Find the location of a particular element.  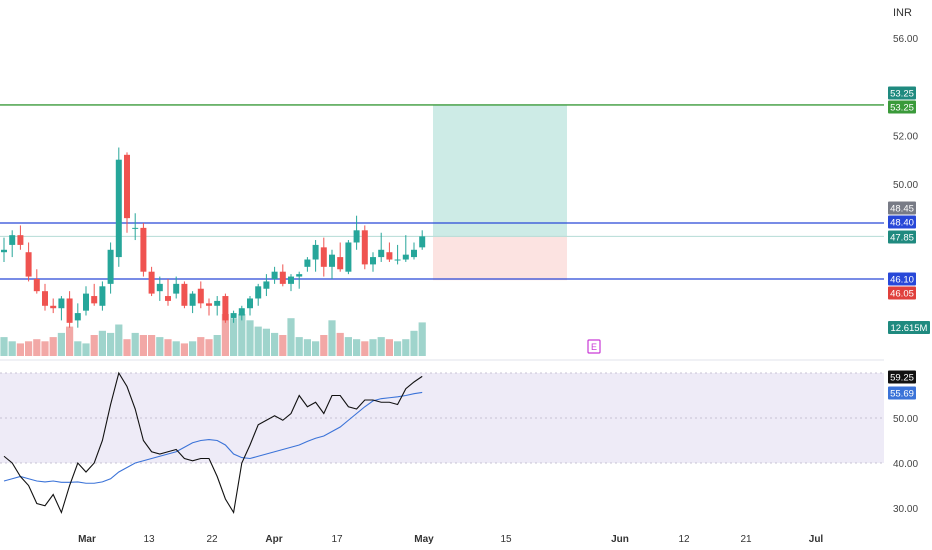

rsi-line is located at coordinates (213, 443).